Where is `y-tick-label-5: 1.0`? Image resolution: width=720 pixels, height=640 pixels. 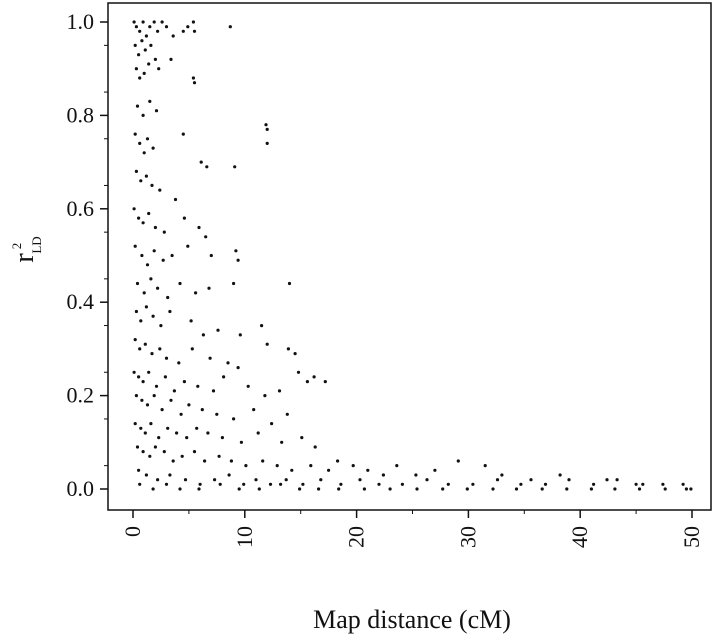 y-tick-label-5: 1.0 is located at coordinates (81, 21).